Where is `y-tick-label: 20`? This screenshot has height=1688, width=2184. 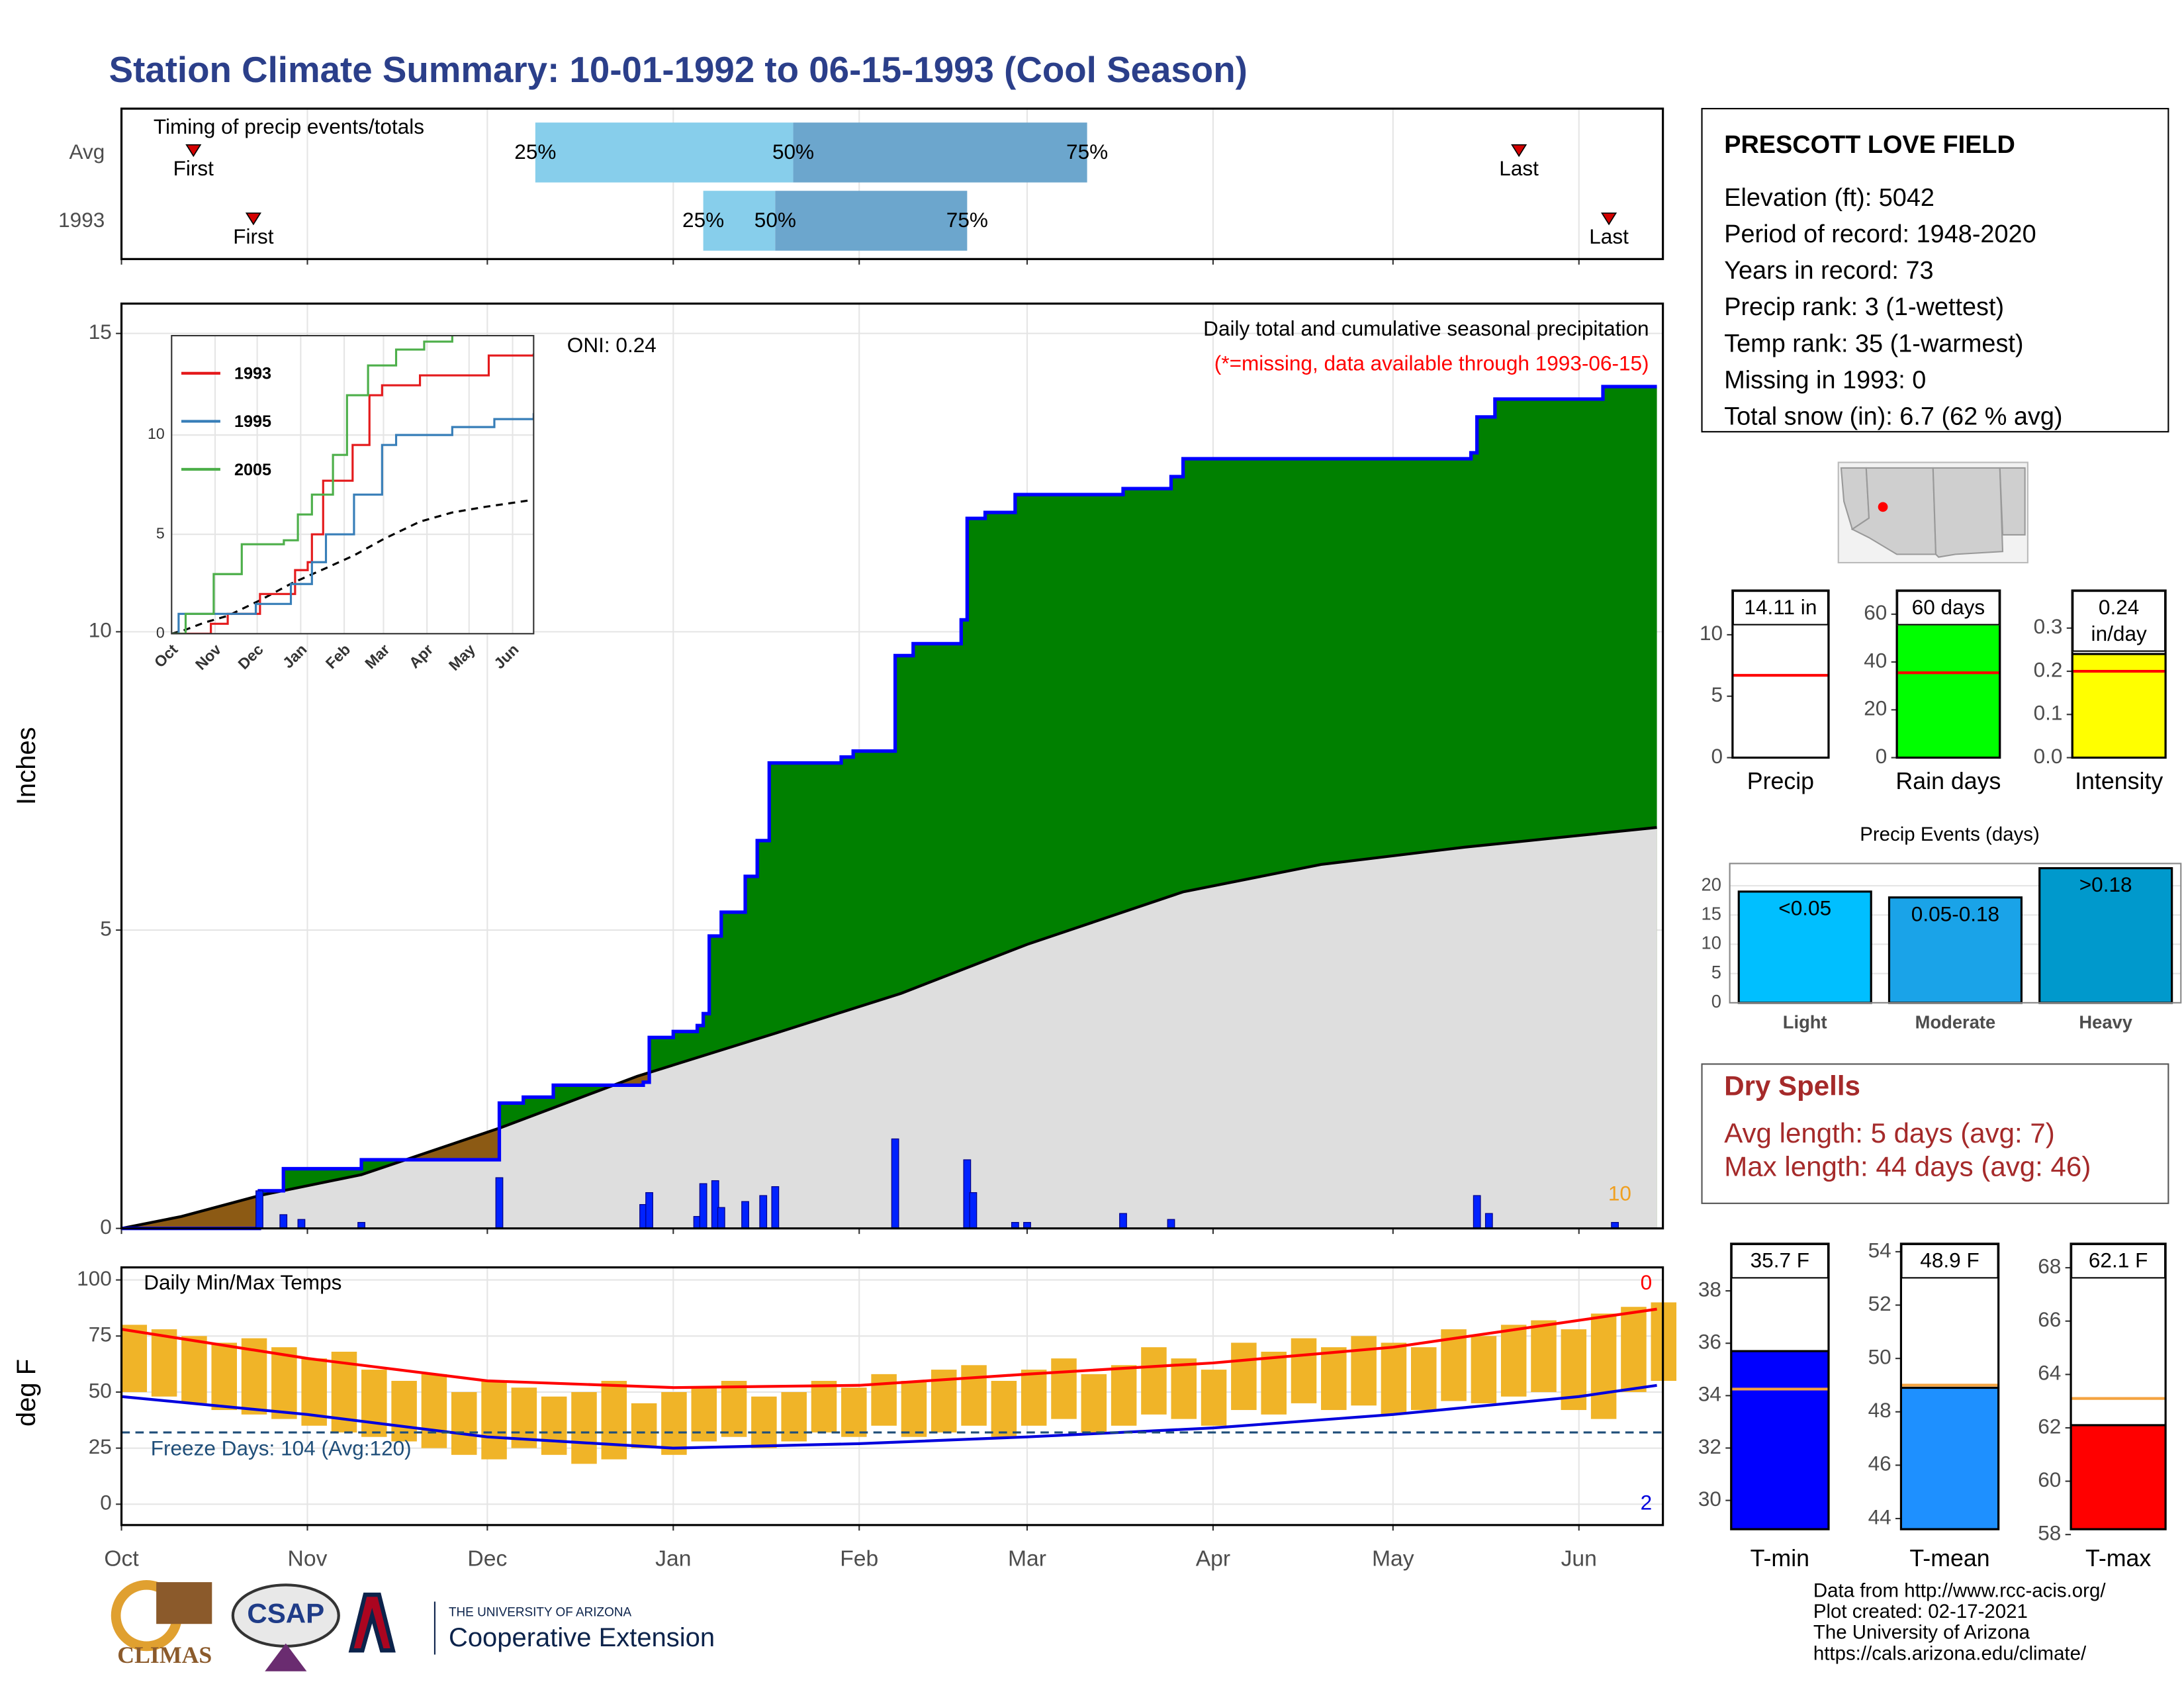
y-tick-label: 20 is located at coordinates (1712, 884).